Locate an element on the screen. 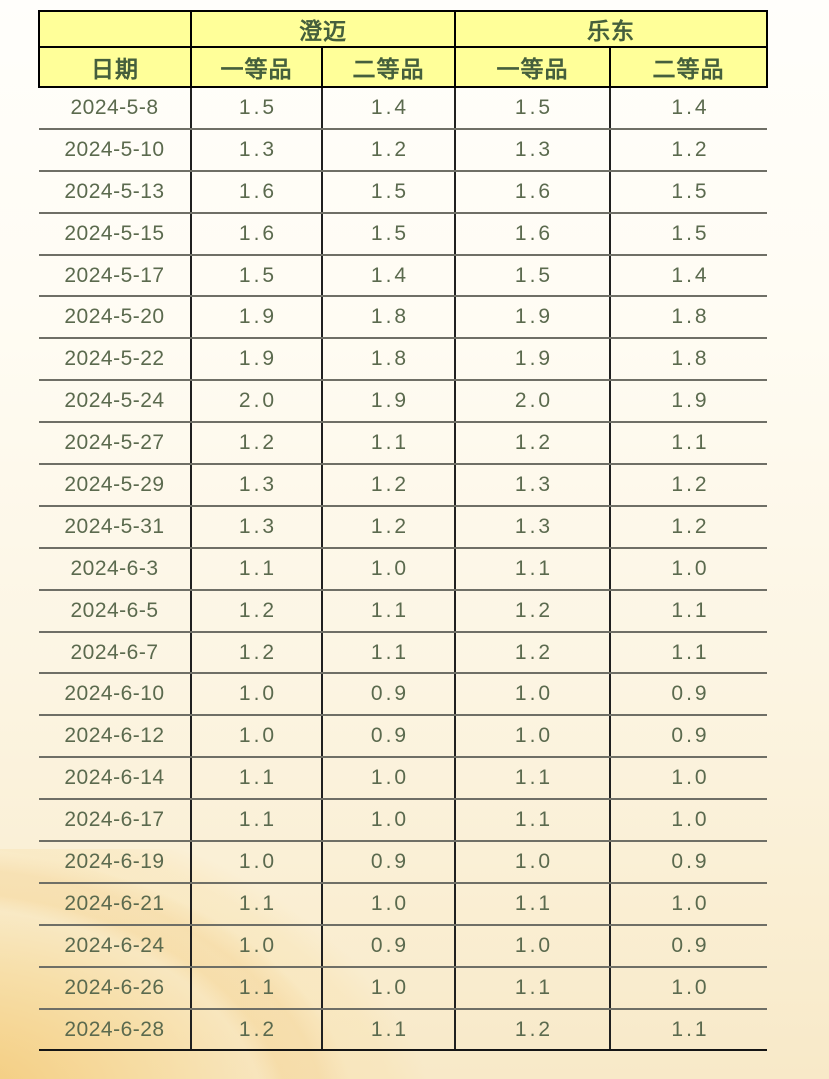 This screenshot has height=1079, width=829. date-cell: 2024-6-19 is located at coordinates (115, 862).